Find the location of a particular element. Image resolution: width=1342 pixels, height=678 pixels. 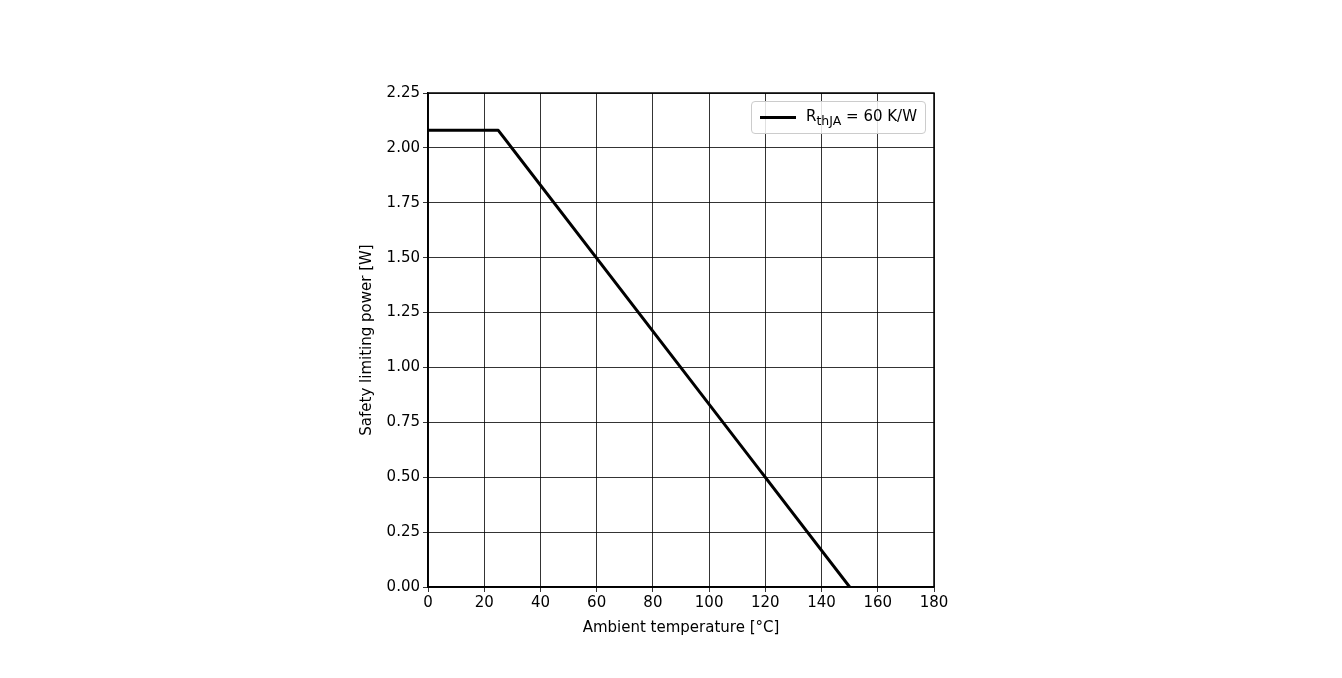

x-tick-label: 180 is located at coordinates (934, 601).